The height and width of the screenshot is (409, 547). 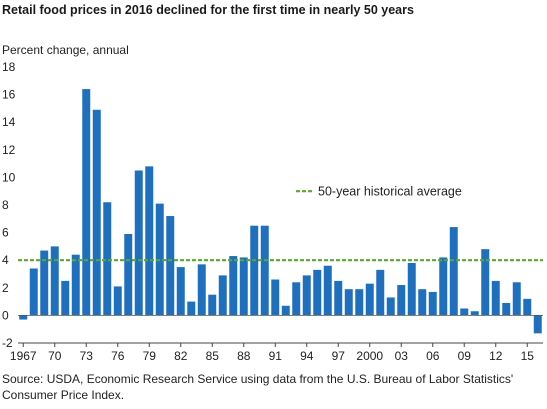 I want to click on x-tick-label: 06, so click(x=433, y=356).